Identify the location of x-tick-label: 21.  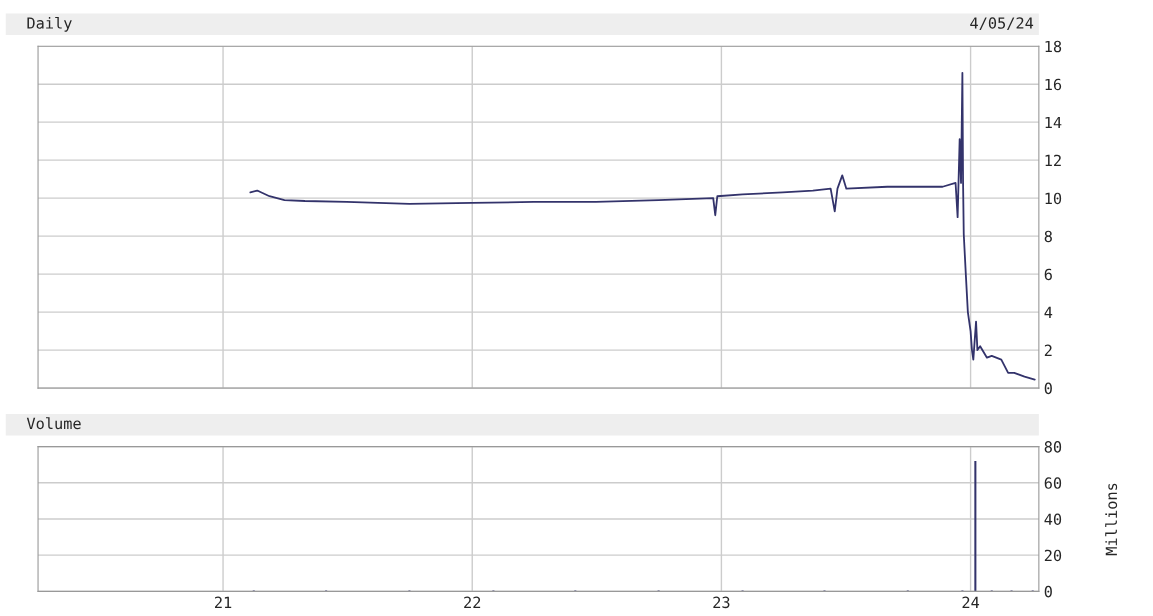
(223, 602).